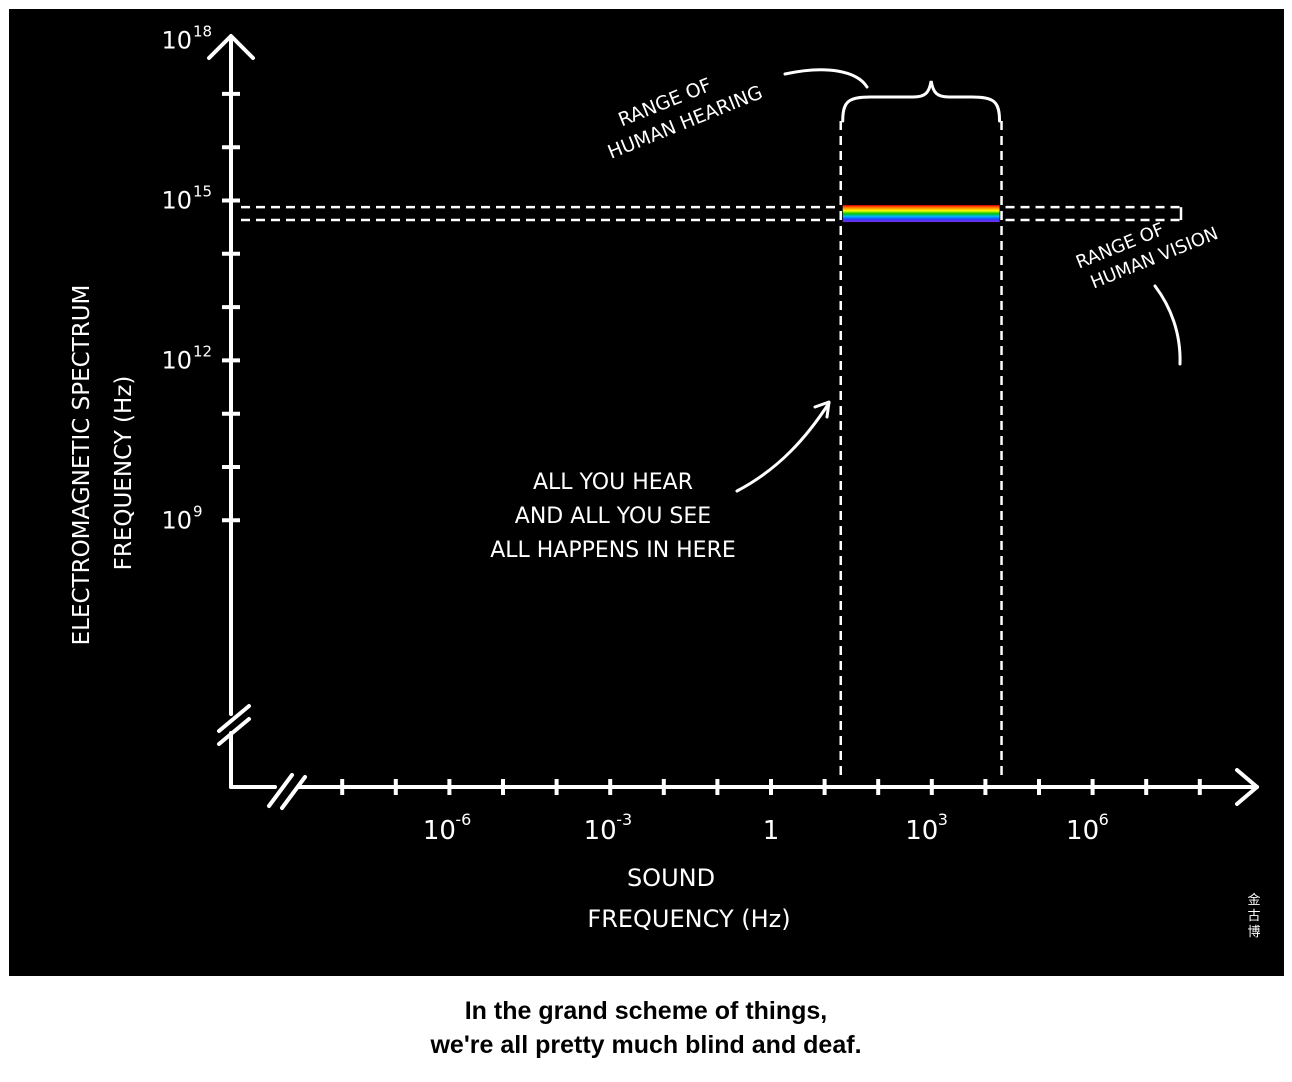 This screenshot has height=1082, width=1292. What do you see at coordinates (646, 1045) in the screenshot?
I see `caption-line-2: we're all pretty much blind and deaf.` at bounding box center [646, 1045].